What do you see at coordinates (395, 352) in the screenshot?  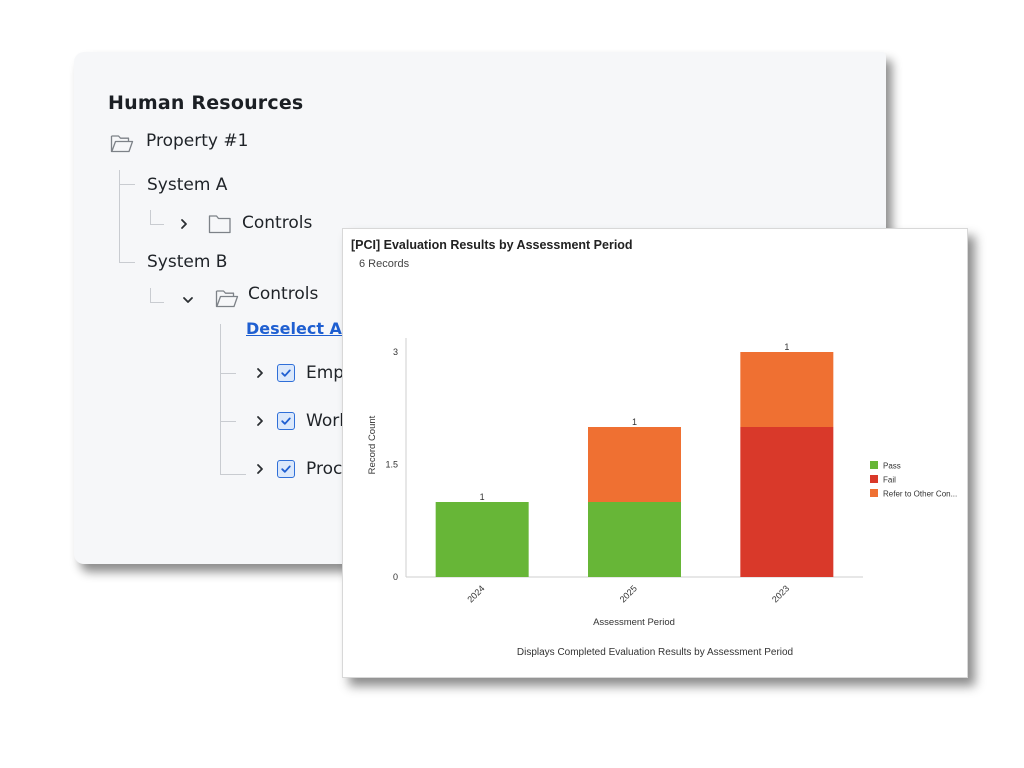 I see `y-tick-label: 3` at bounding box center [395, 352].